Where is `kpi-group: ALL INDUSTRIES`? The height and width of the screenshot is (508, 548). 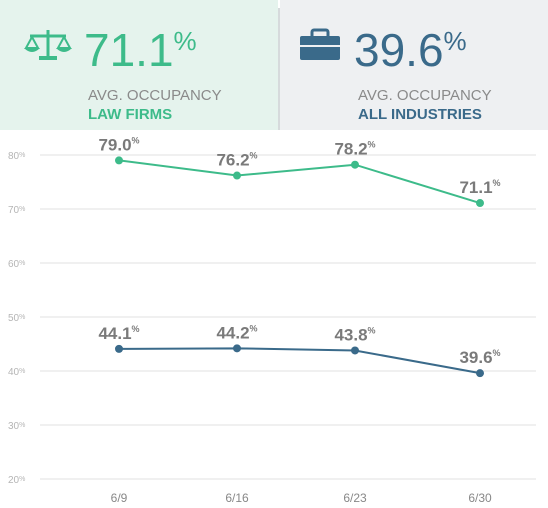 kpi-group: ALL INDUSTRIES is located at coordinates (420, 114).